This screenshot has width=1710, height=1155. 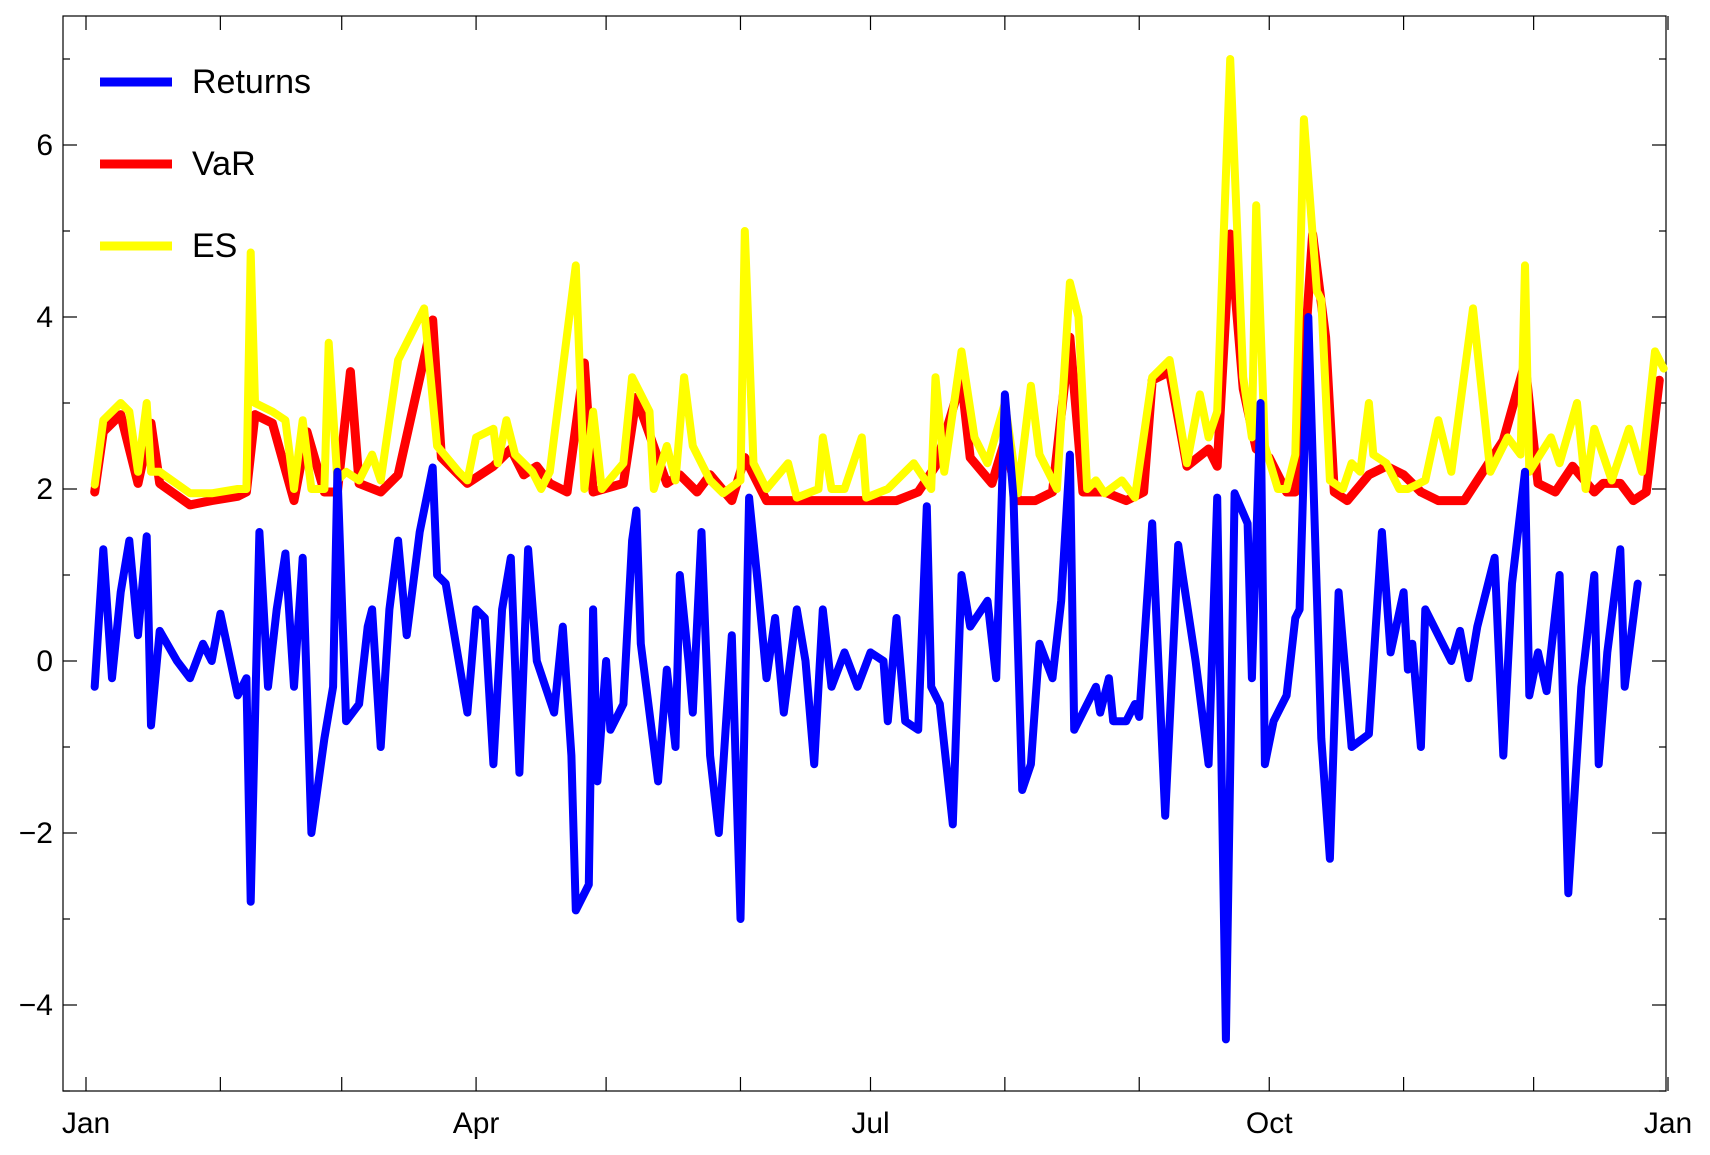 I want to click on legend-label-returns: Returns, so click(x=251, y=82).